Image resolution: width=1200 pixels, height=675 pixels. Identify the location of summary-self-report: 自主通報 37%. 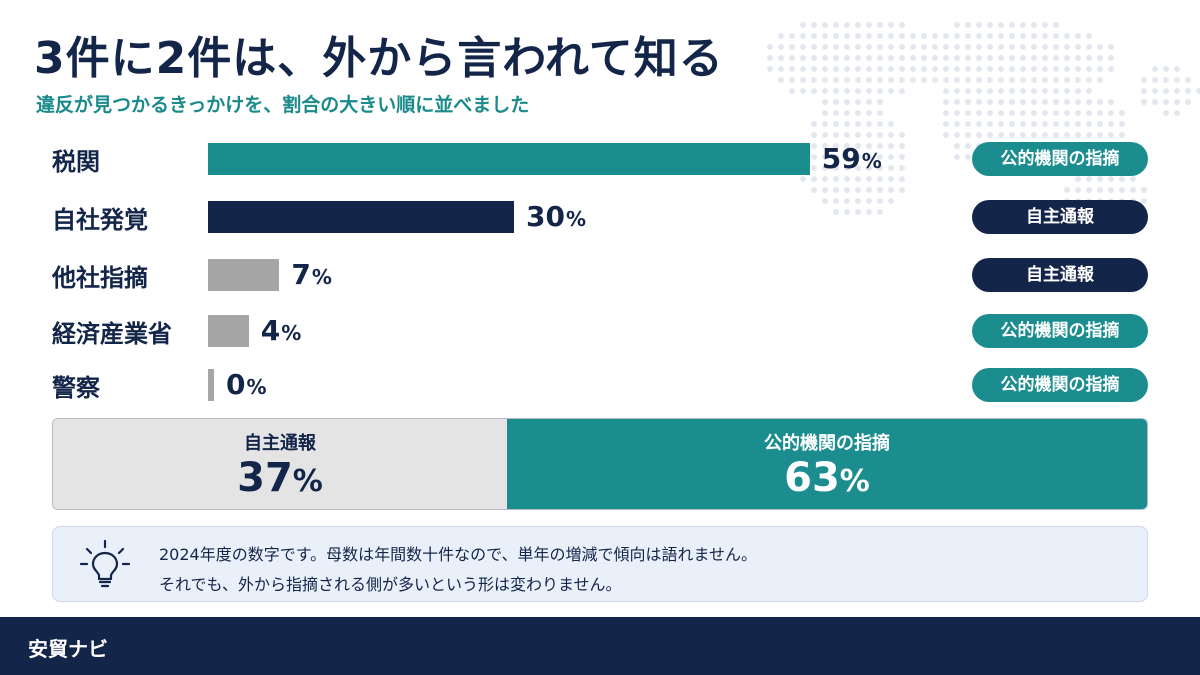
(280, 464).